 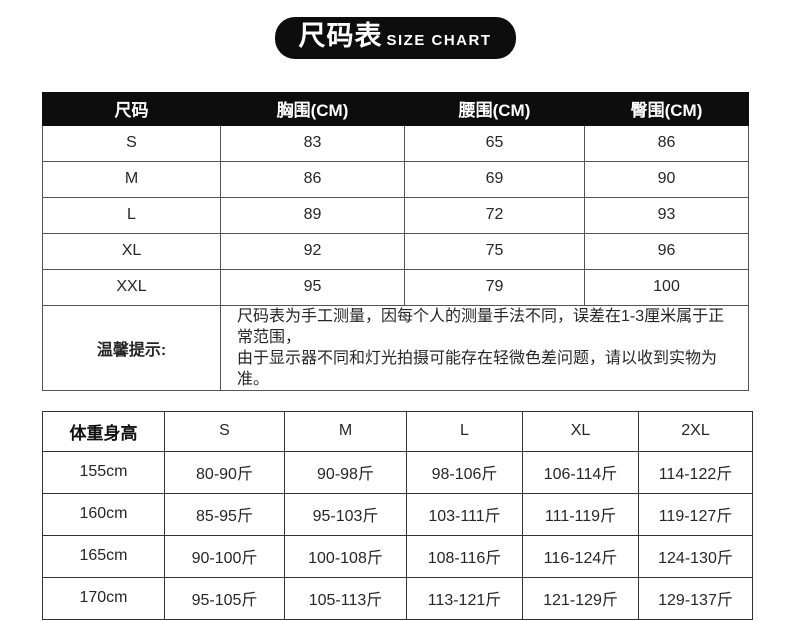 What do you see at coordinates (103, 514) in the screenshot?
I see `height-label: 160cm` at bounding box center [103, 514].